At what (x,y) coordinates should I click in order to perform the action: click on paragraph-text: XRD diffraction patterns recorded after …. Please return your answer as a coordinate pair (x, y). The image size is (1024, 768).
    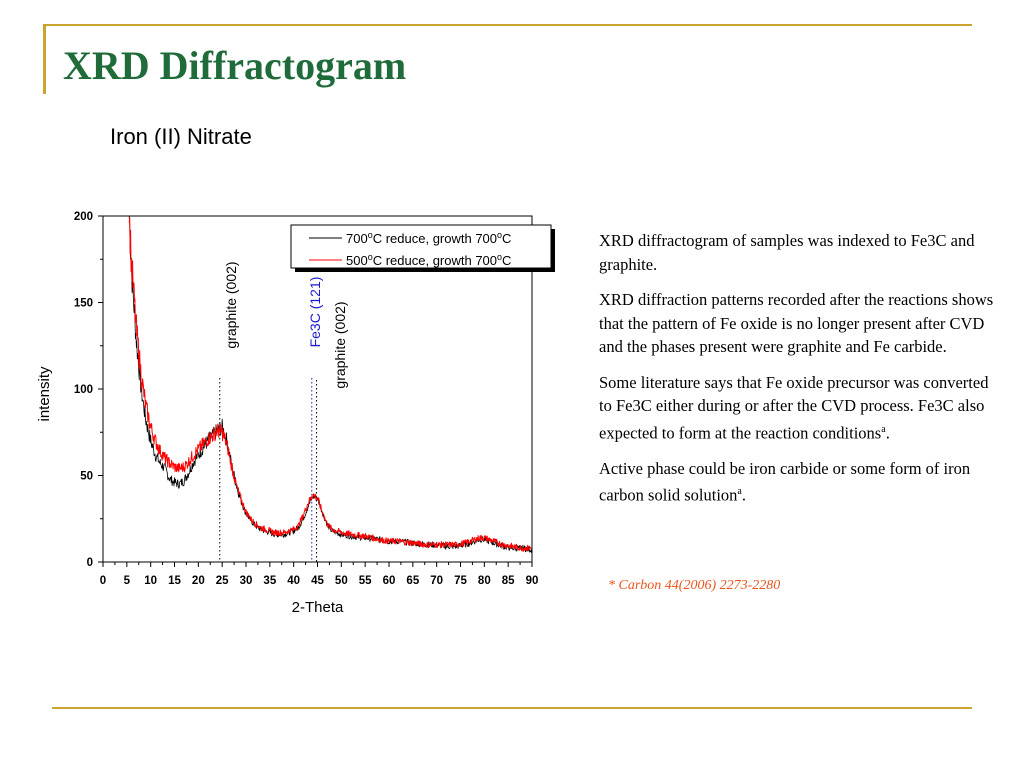
    Looking at the image, I should click on (796, 323).